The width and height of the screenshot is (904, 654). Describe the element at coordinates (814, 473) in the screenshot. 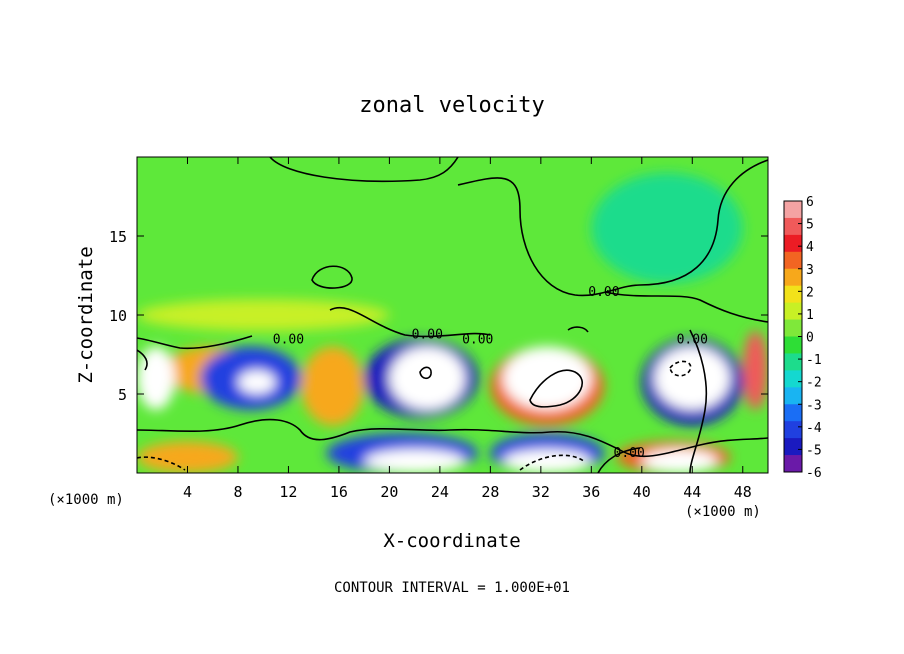

I see `colorbar-tick-label: -6` at that location.